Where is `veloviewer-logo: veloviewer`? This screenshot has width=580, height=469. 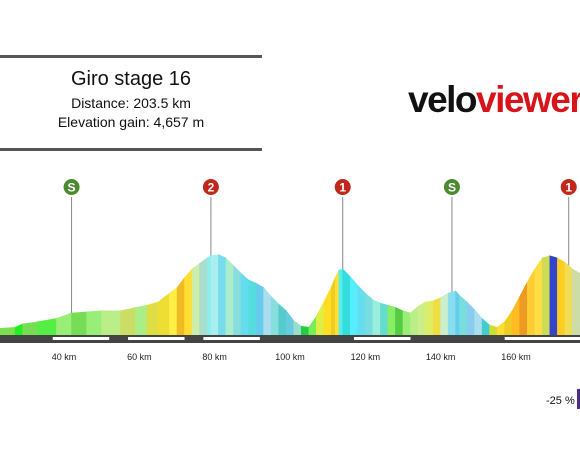
veloviewer-logo: veloviewer is located at coordinates (494, 100).